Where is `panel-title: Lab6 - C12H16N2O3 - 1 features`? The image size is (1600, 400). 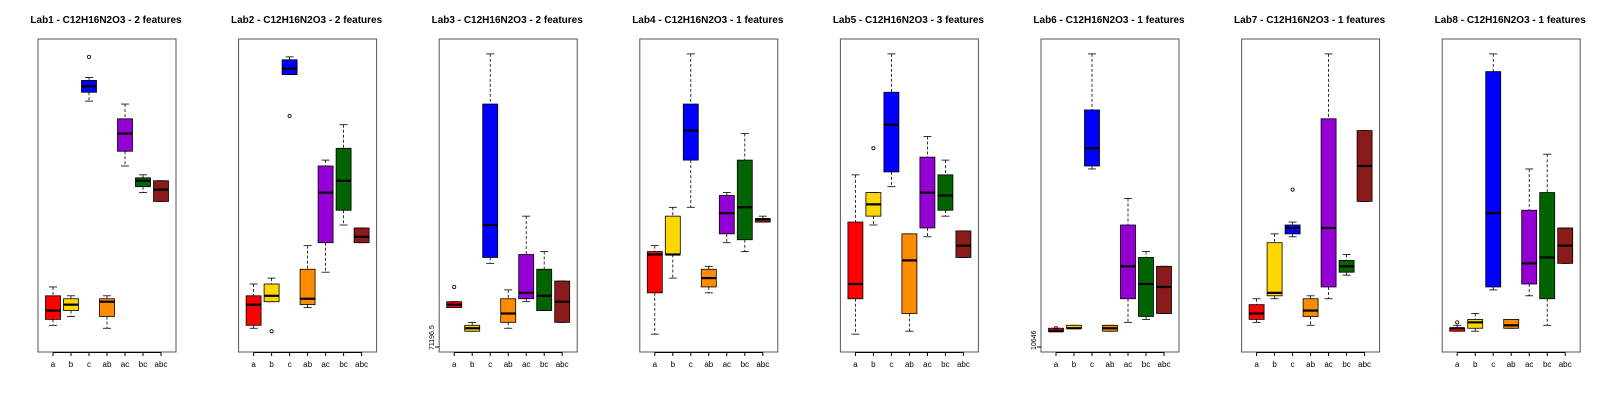 panel-title: Lab6 - C12H16N2O3 - 1 features is located at coordinates (1109, 20).